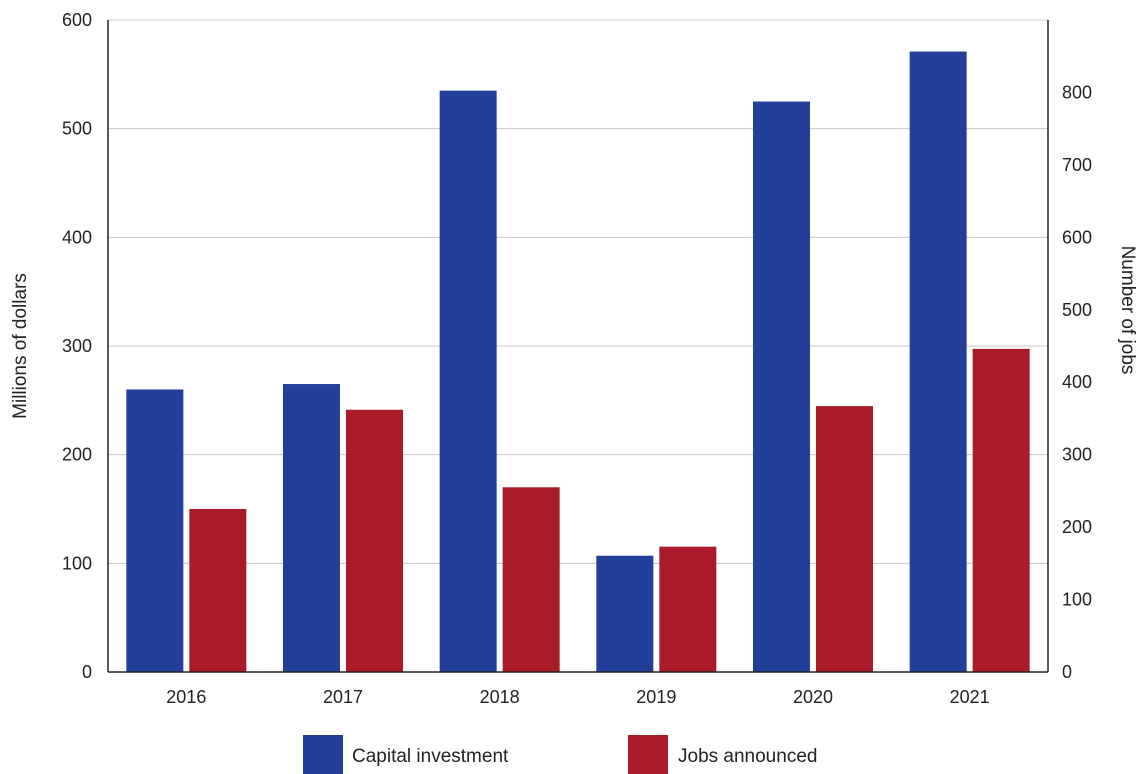 The width and height of the screenshot is (1146, 774). Describe the element at coordinates (1077, 165) in the screenshot. I see `right-tick-label: 700` at that location.